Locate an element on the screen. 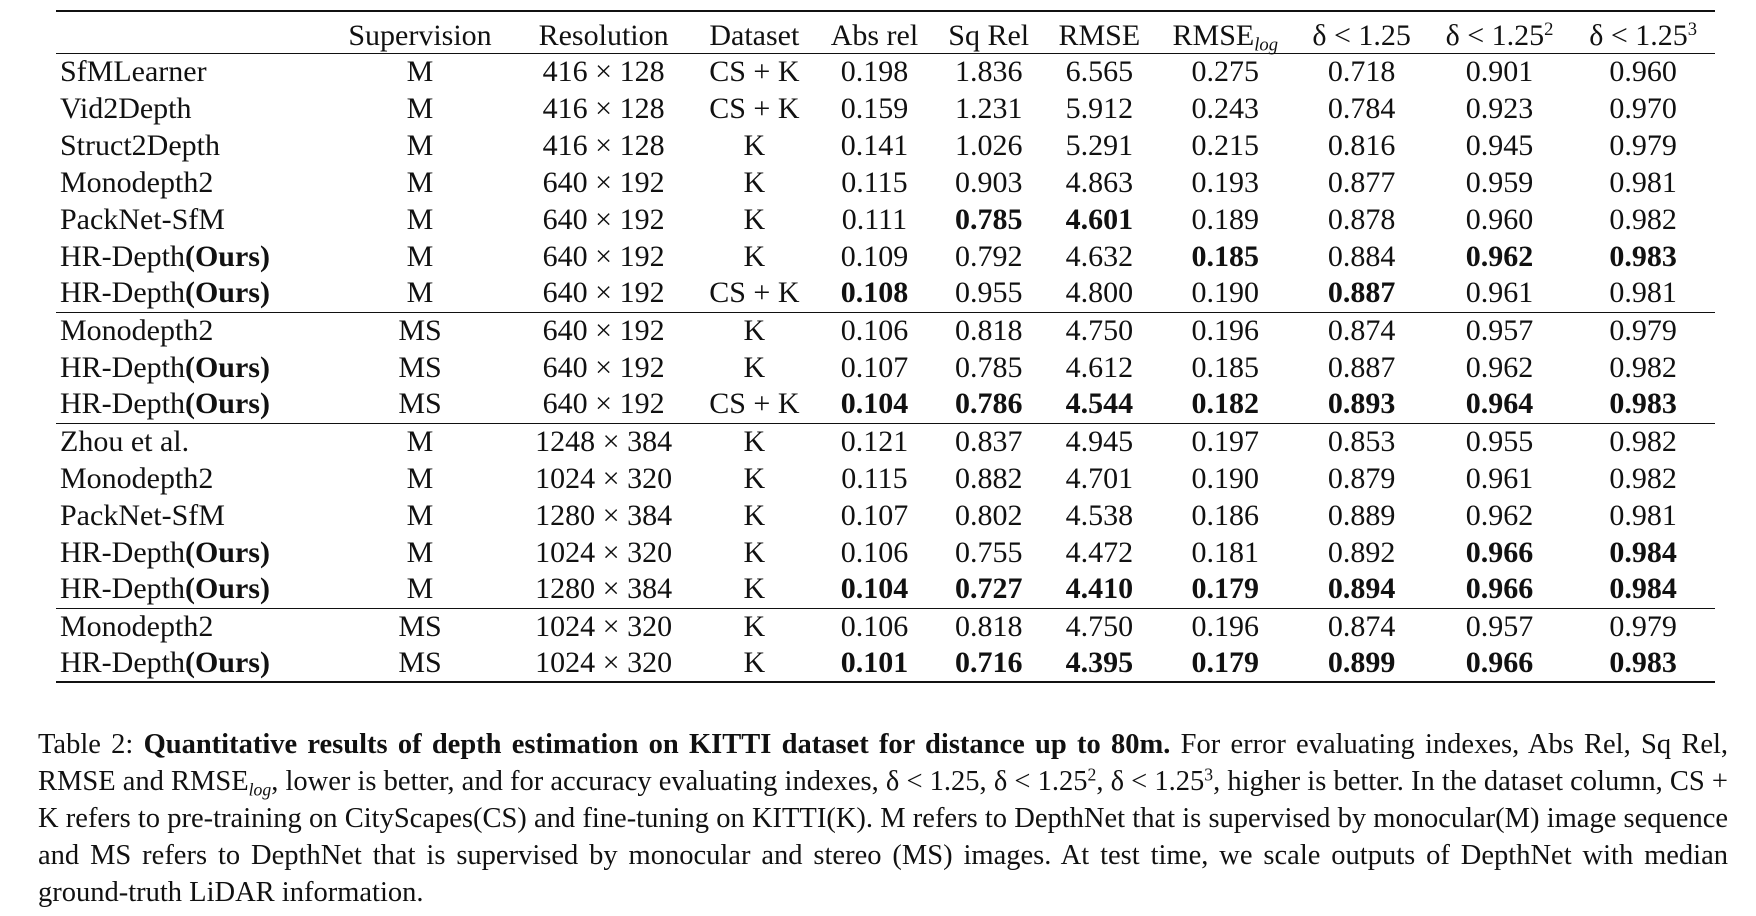 This screenshot has width=1756, height=916. cell-value: 0.982 is located at coordinates (1643, 367).